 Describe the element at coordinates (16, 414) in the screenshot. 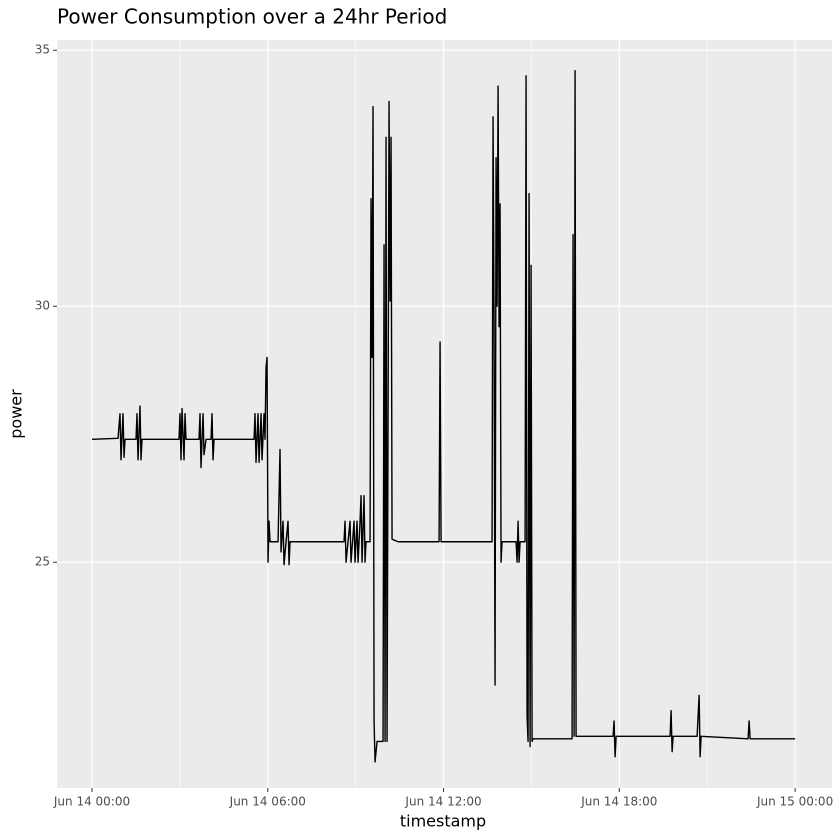

I see `y-axis-title: power` at that location.